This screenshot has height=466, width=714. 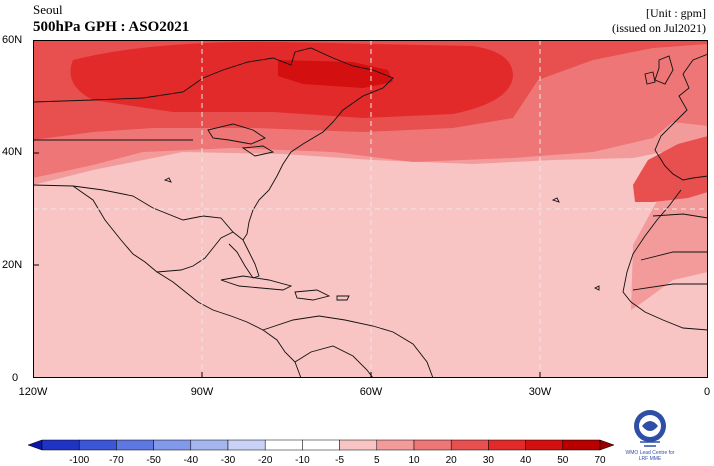 I want to click on colorbar-label: -70, so click(x=116, y=459).